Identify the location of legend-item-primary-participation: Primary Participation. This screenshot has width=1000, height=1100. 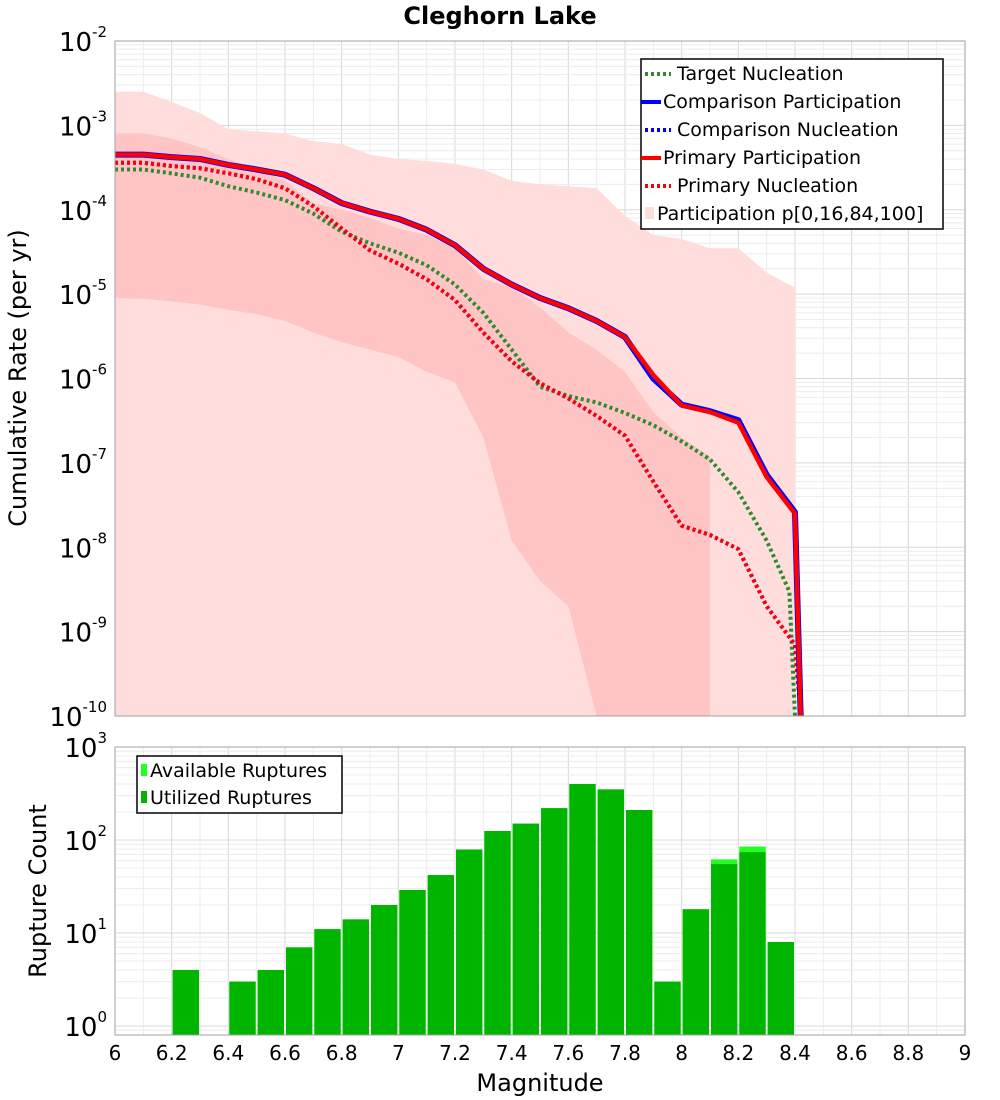
(751, 158).